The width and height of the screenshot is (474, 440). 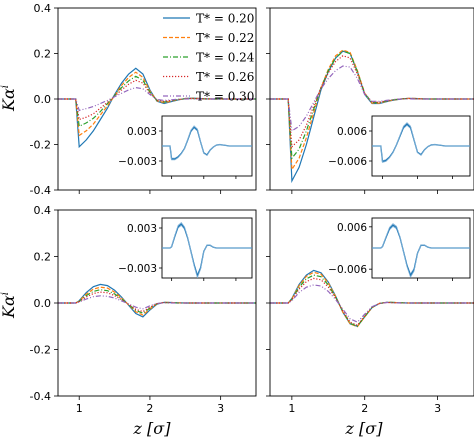 I want to click on legend-entry: T* = 0.20, so click(x=208, y=19).